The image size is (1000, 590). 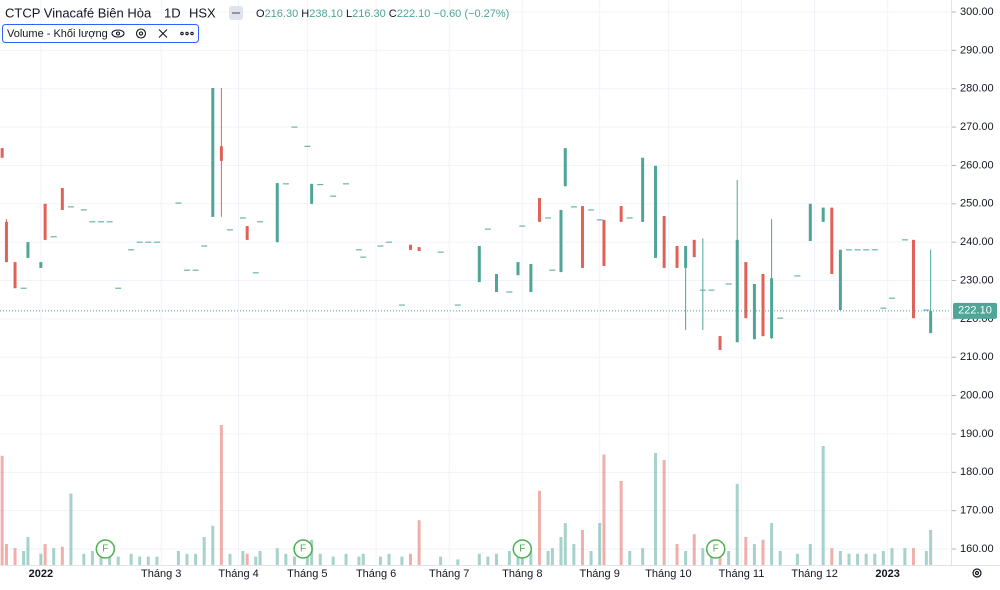 I want to click on x-tick-label: Tháng 8, so click(x=522, y=574).